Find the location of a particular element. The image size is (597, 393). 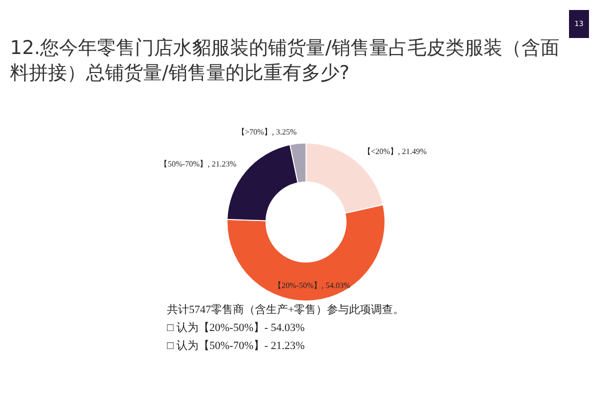

text: □ 认为【20%-50%】- 54.03% is located at coordinates (236, 327).